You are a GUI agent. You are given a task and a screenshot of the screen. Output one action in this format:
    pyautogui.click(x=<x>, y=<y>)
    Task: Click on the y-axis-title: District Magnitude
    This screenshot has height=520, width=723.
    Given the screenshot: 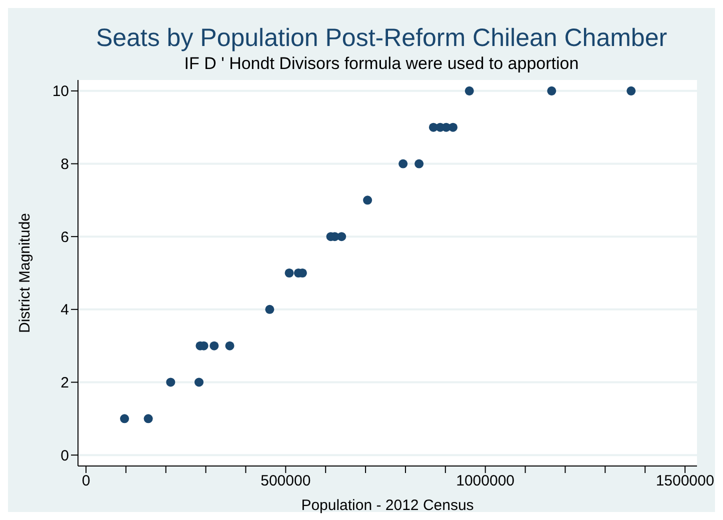 What is the action you would take?
    pyautogui.click(x=25, y=273)
    